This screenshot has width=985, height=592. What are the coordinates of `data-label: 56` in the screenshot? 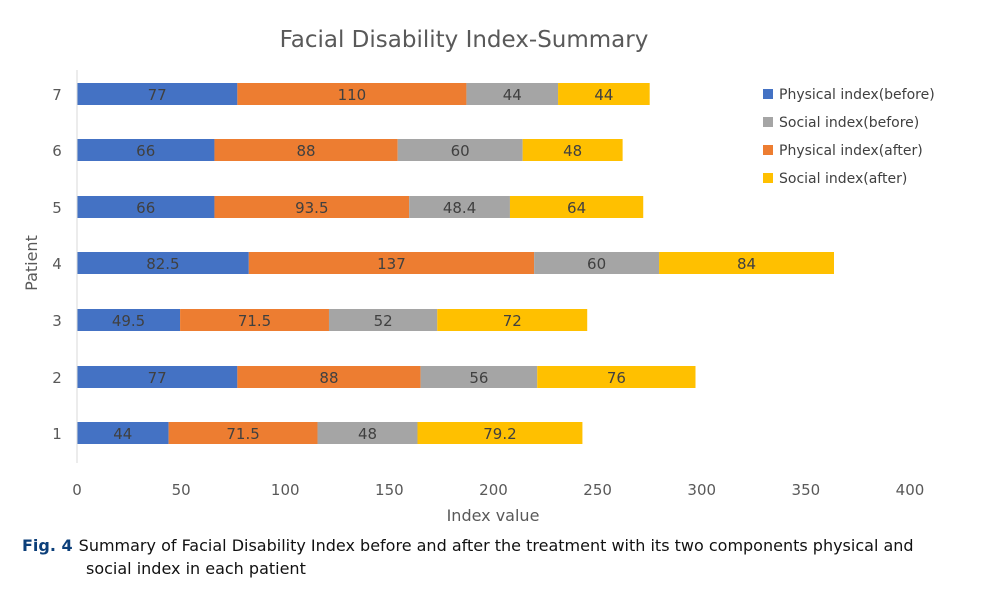 It's located at (478, 378).